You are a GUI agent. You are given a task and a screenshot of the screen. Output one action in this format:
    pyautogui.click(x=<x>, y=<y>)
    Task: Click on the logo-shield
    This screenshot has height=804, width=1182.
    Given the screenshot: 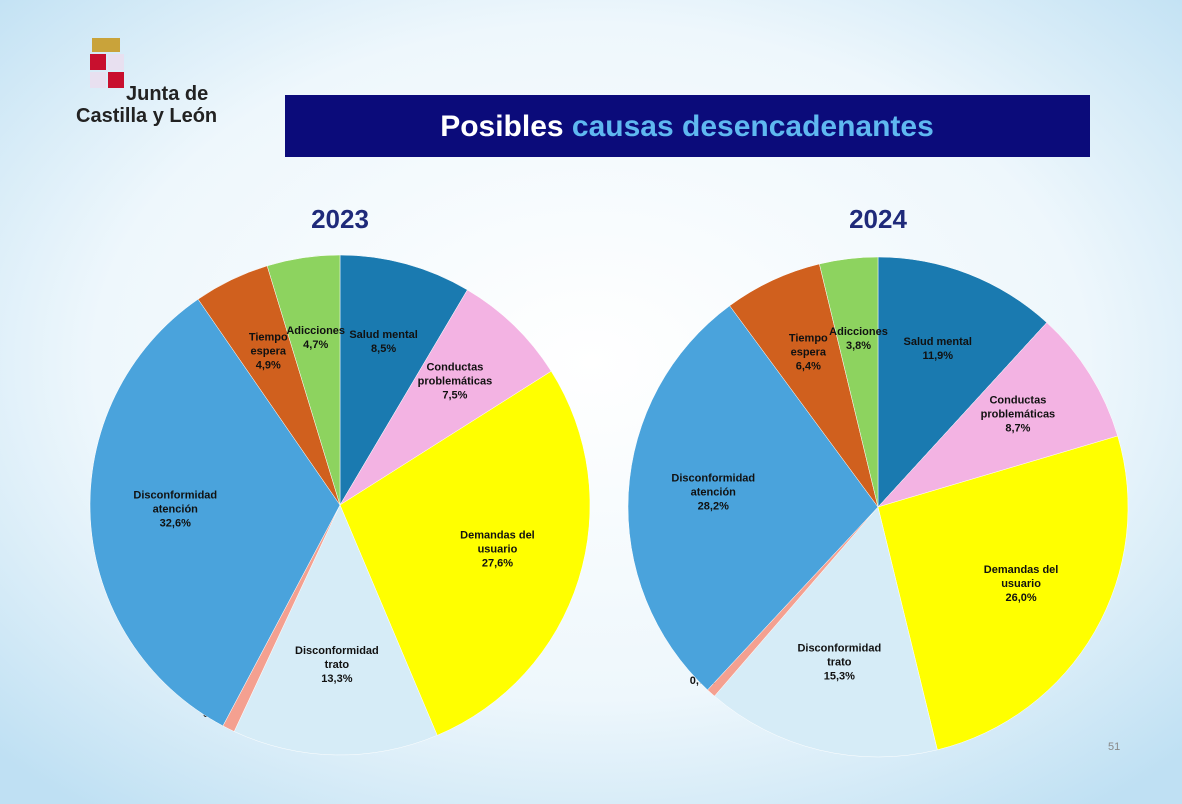 What is the action you would take?
    pyautogui.click(x=107, y=63)
    